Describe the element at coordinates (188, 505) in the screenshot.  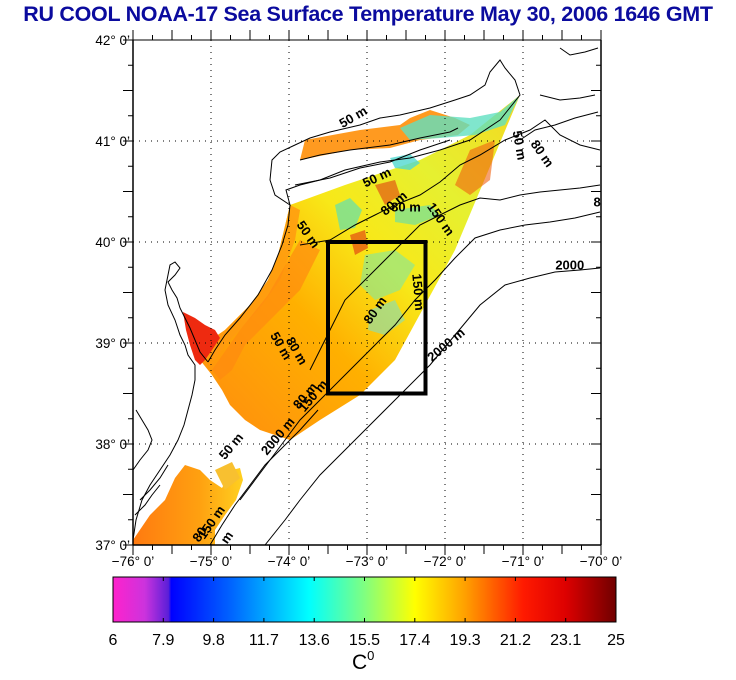
I see `sst-region-south` at that location.